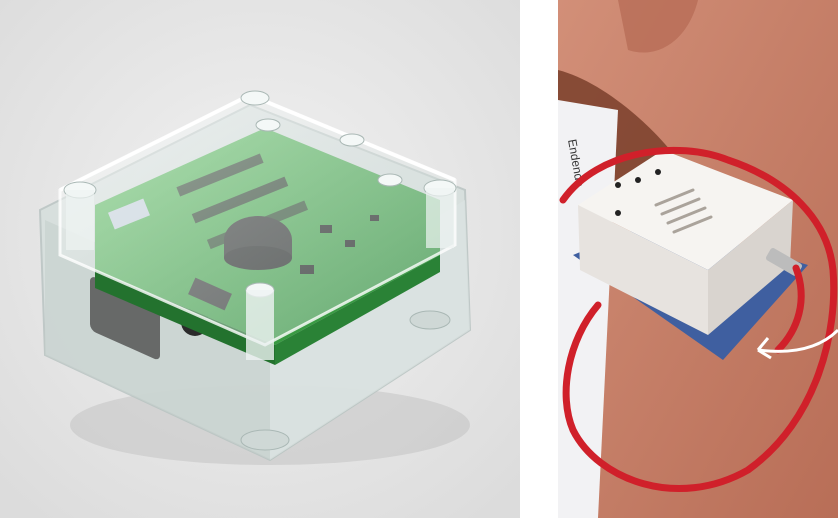  Describe the element at coordinates (265, 440) in the screenshot. I see `foot-front` at that location.